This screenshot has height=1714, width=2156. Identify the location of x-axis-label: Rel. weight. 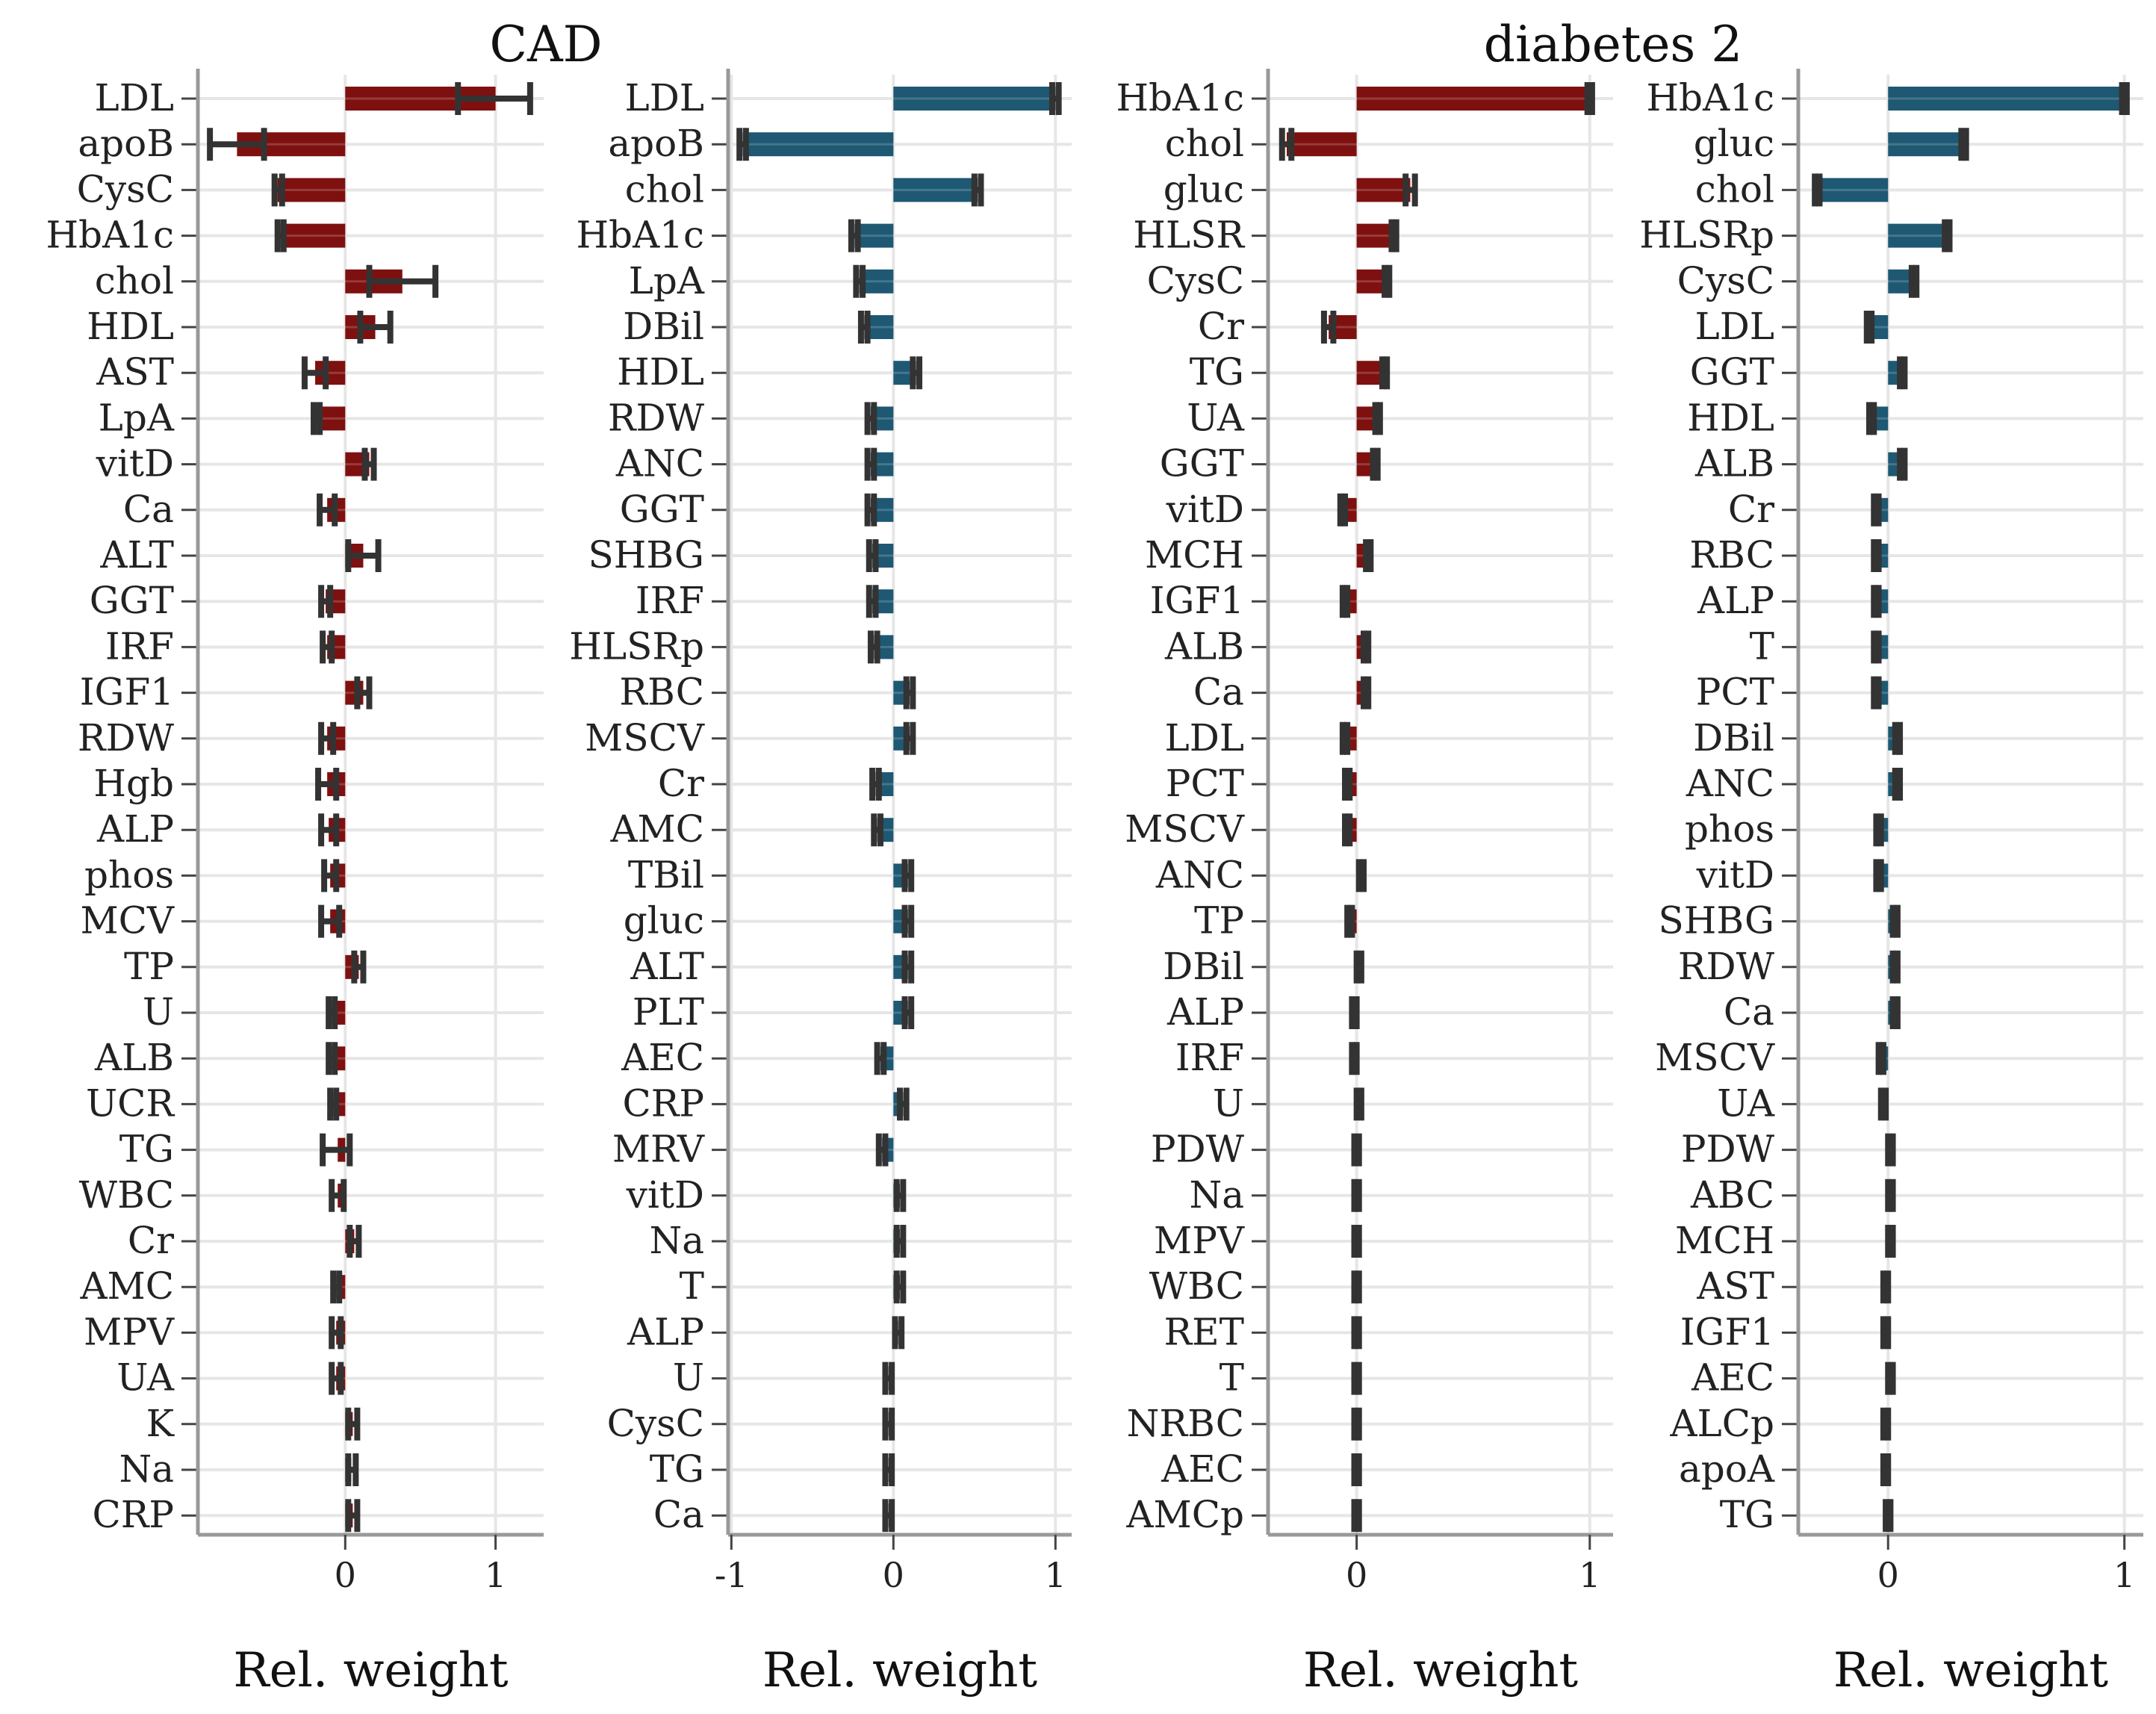
(900, 1670).